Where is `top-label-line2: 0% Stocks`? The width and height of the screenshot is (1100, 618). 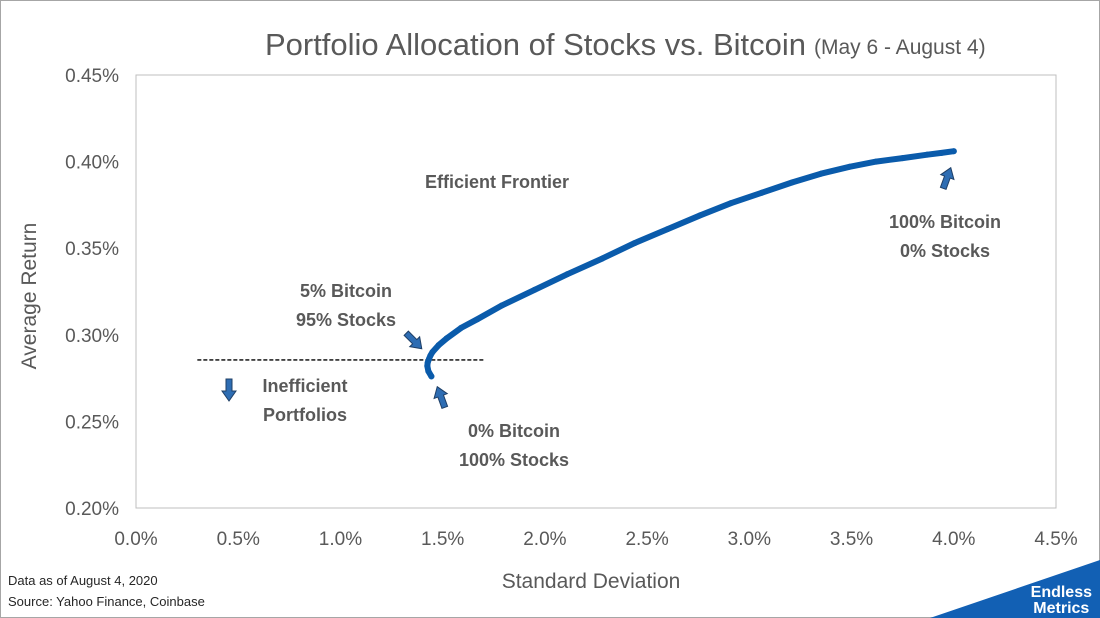 top-label-line2: 0% Stocks is located at coordinates (945, 251).